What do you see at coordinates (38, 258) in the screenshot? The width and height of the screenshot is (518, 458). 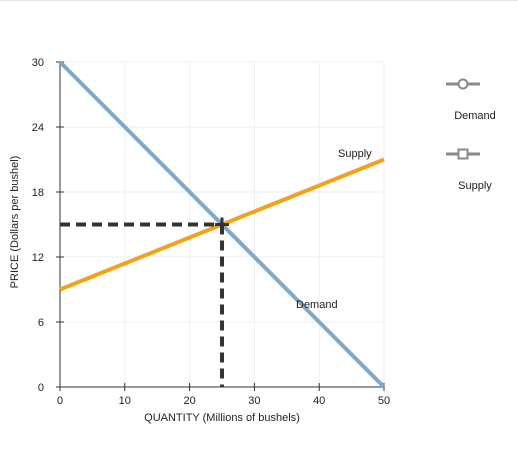 I see `y-tick-label: 12` at bounding box center [38, 258].